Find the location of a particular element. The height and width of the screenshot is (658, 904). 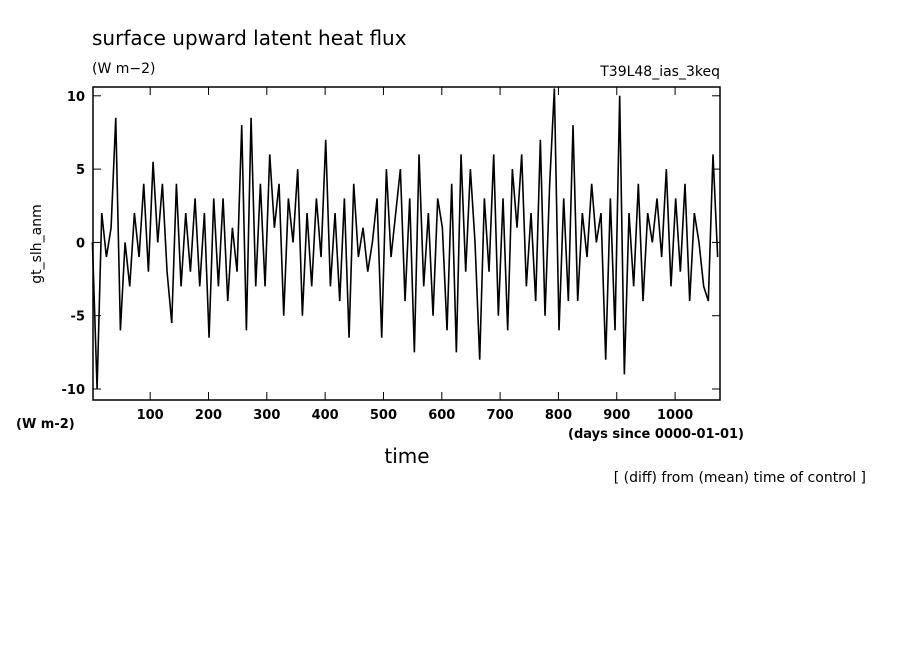

x-tick-label: 800 is located at coordinates (558, 415).